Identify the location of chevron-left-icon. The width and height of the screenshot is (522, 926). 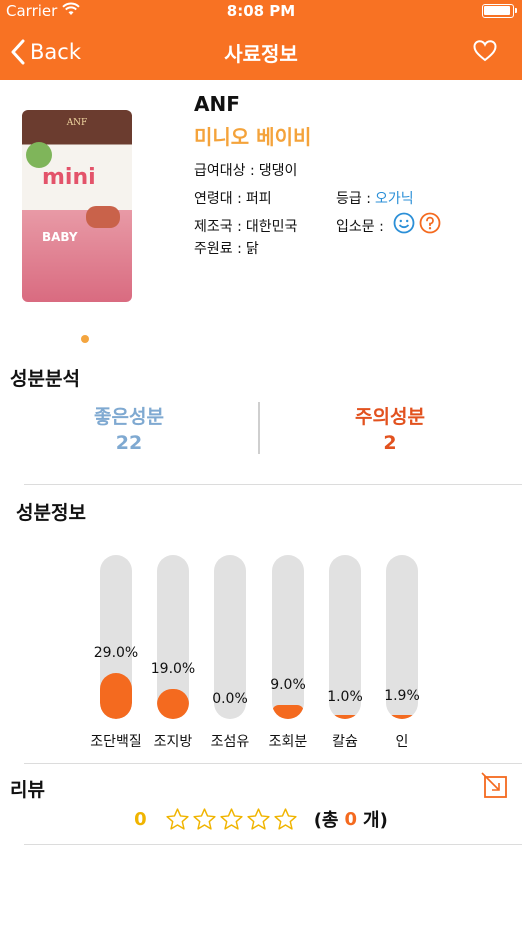
(18, 52).